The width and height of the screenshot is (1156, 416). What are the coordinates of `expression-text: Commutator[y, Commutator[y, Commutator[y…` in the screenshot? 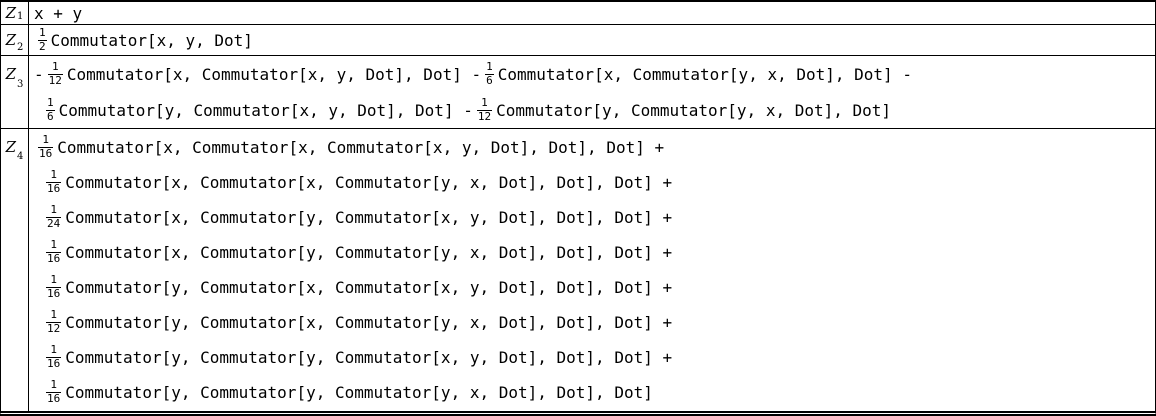 It's located at (359, 392).